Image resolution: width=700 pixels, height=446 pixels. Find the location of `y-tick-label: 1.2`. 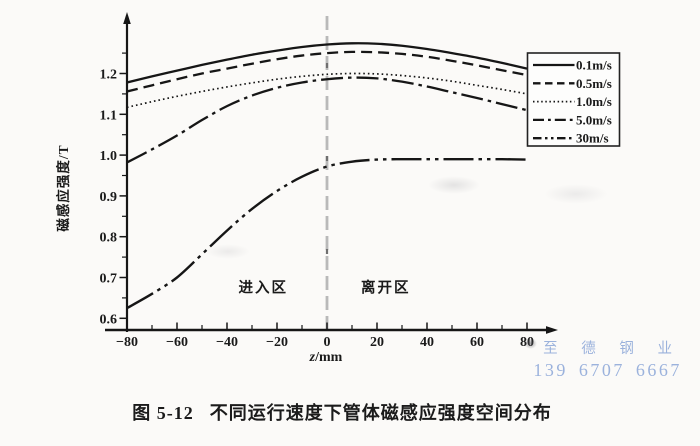

y-tick-label: 1.2 is located at coordinates (109, 75).